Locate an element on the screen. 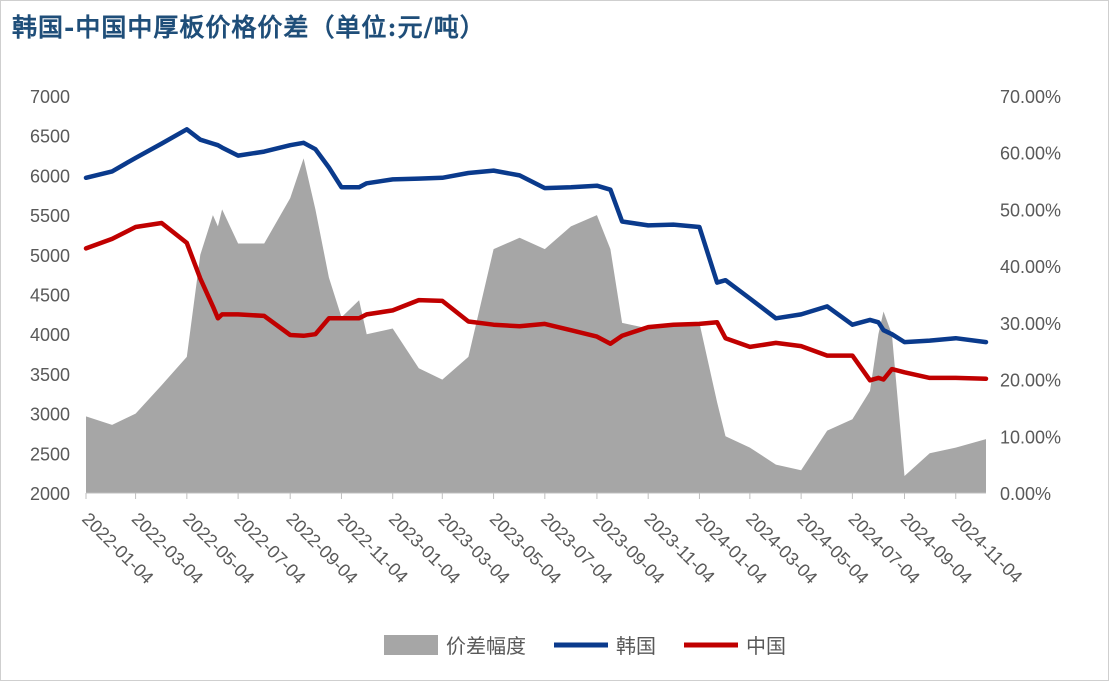  y-tick-label: 6000 is located at coordinates (50, 176).